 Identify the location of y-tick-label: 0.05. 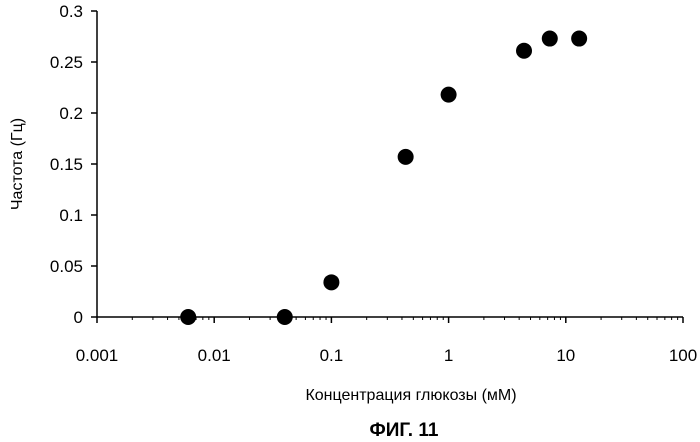
(66, 266).